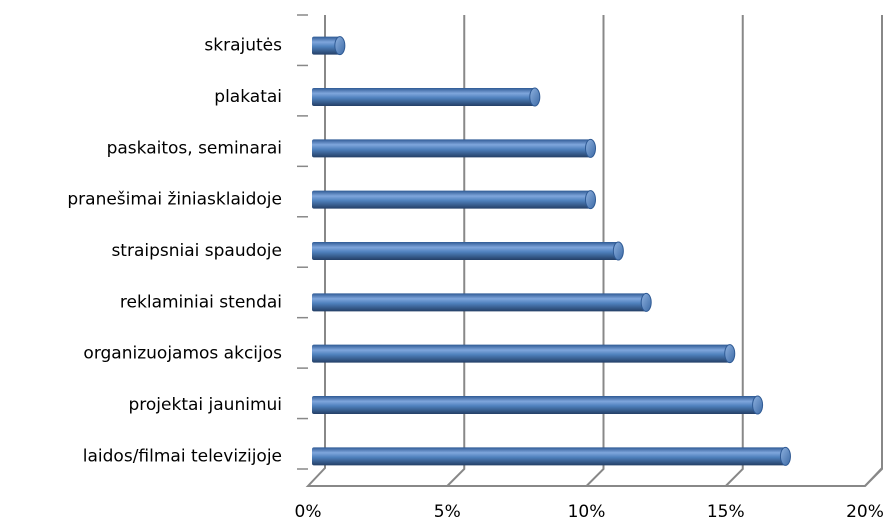 The image size is (893, 524). I want to click on x-tick-label: 5%, so click(447, 512).